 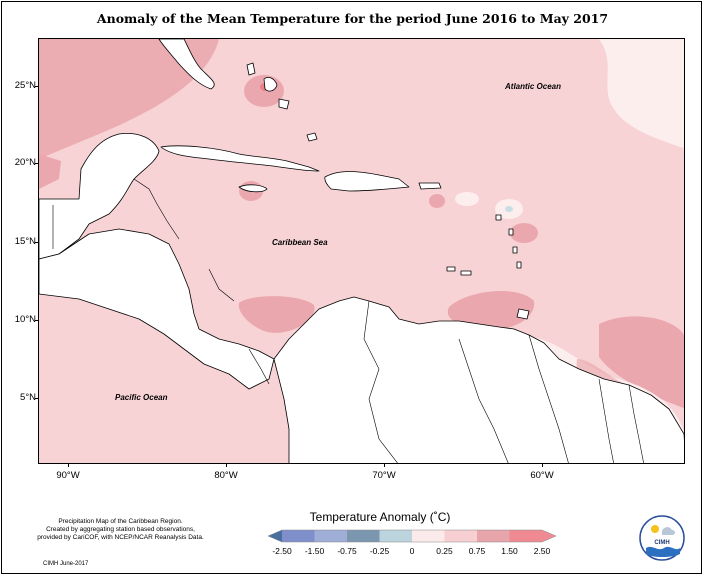 I want to click on lon-label-80w: 80°W, so click(x=226, y=475).